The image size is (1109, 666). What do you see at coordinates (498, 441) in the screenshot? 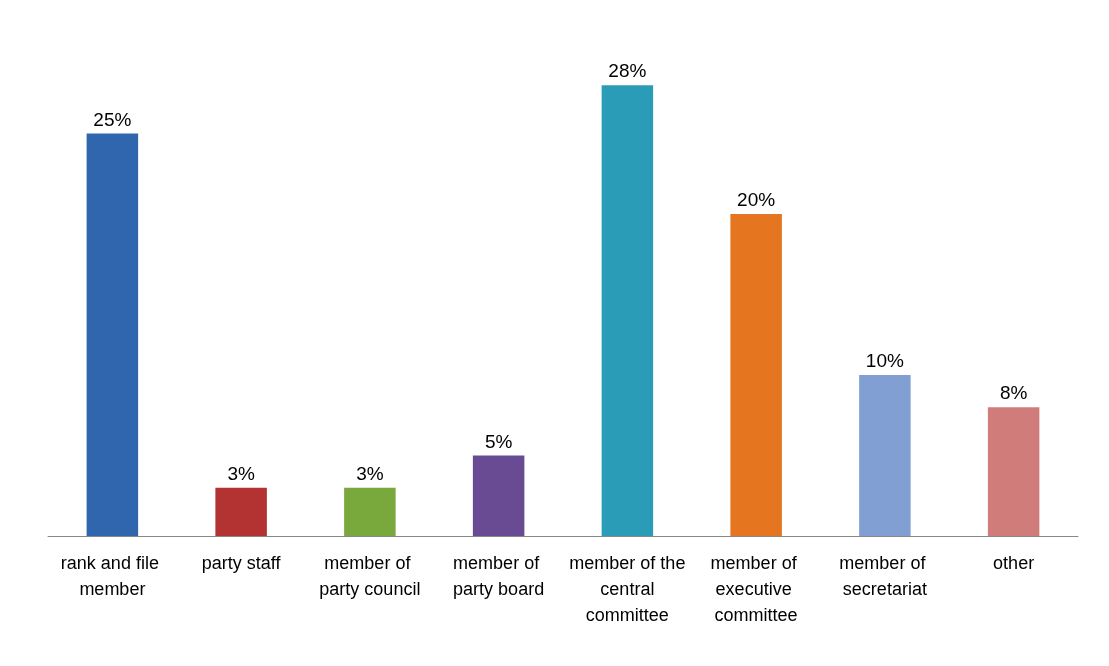
I see `data-label: 5%` at bounding box center [498, 441].